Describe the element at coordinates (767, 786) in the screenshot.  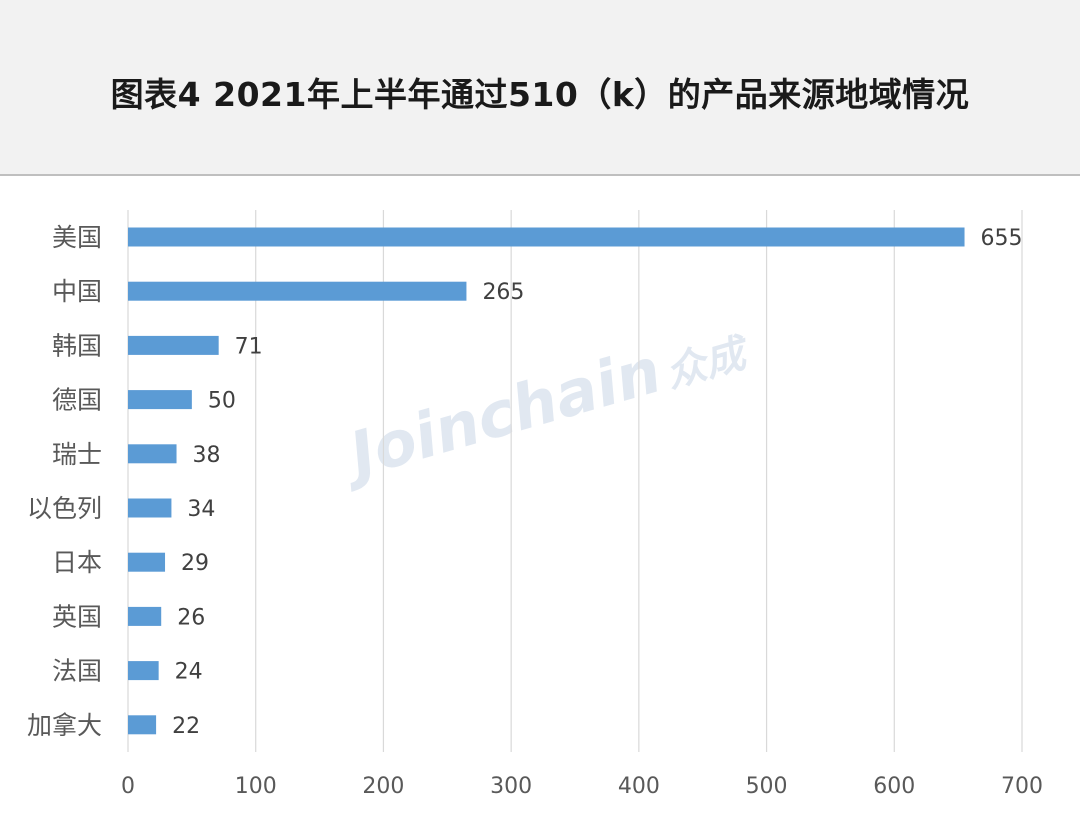
I see `x-tick-label: 500` at that location.